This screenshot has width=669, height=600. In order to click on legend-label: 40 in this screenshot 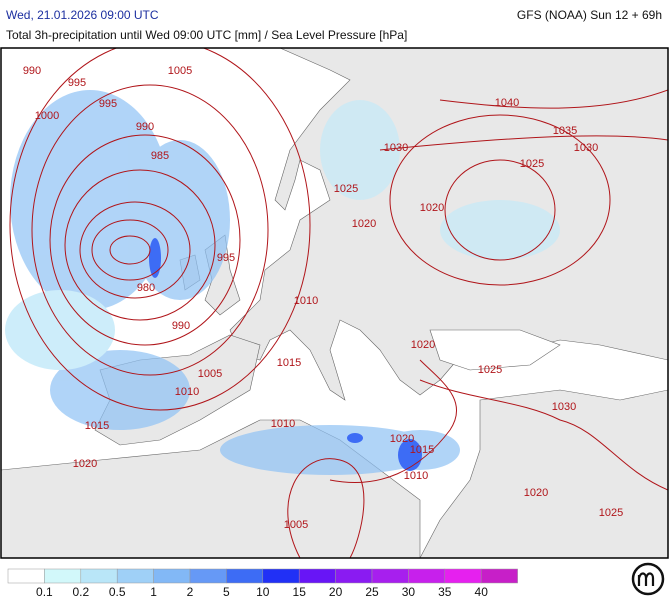, I will do `click(482, 592)`.